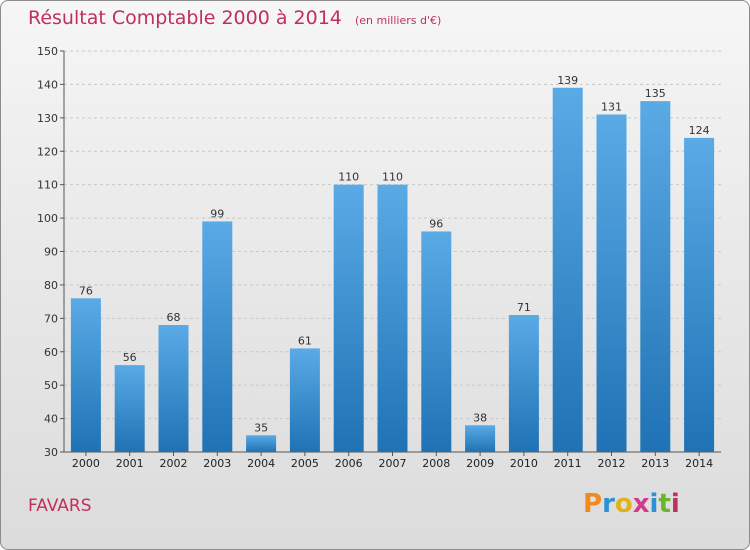 This screenshot has width=750, height=550. What do you see at coordinates (86, 463) in the screenshot?
I see `x-tick-label-2000: 2000` at bounding box center [86, 463].